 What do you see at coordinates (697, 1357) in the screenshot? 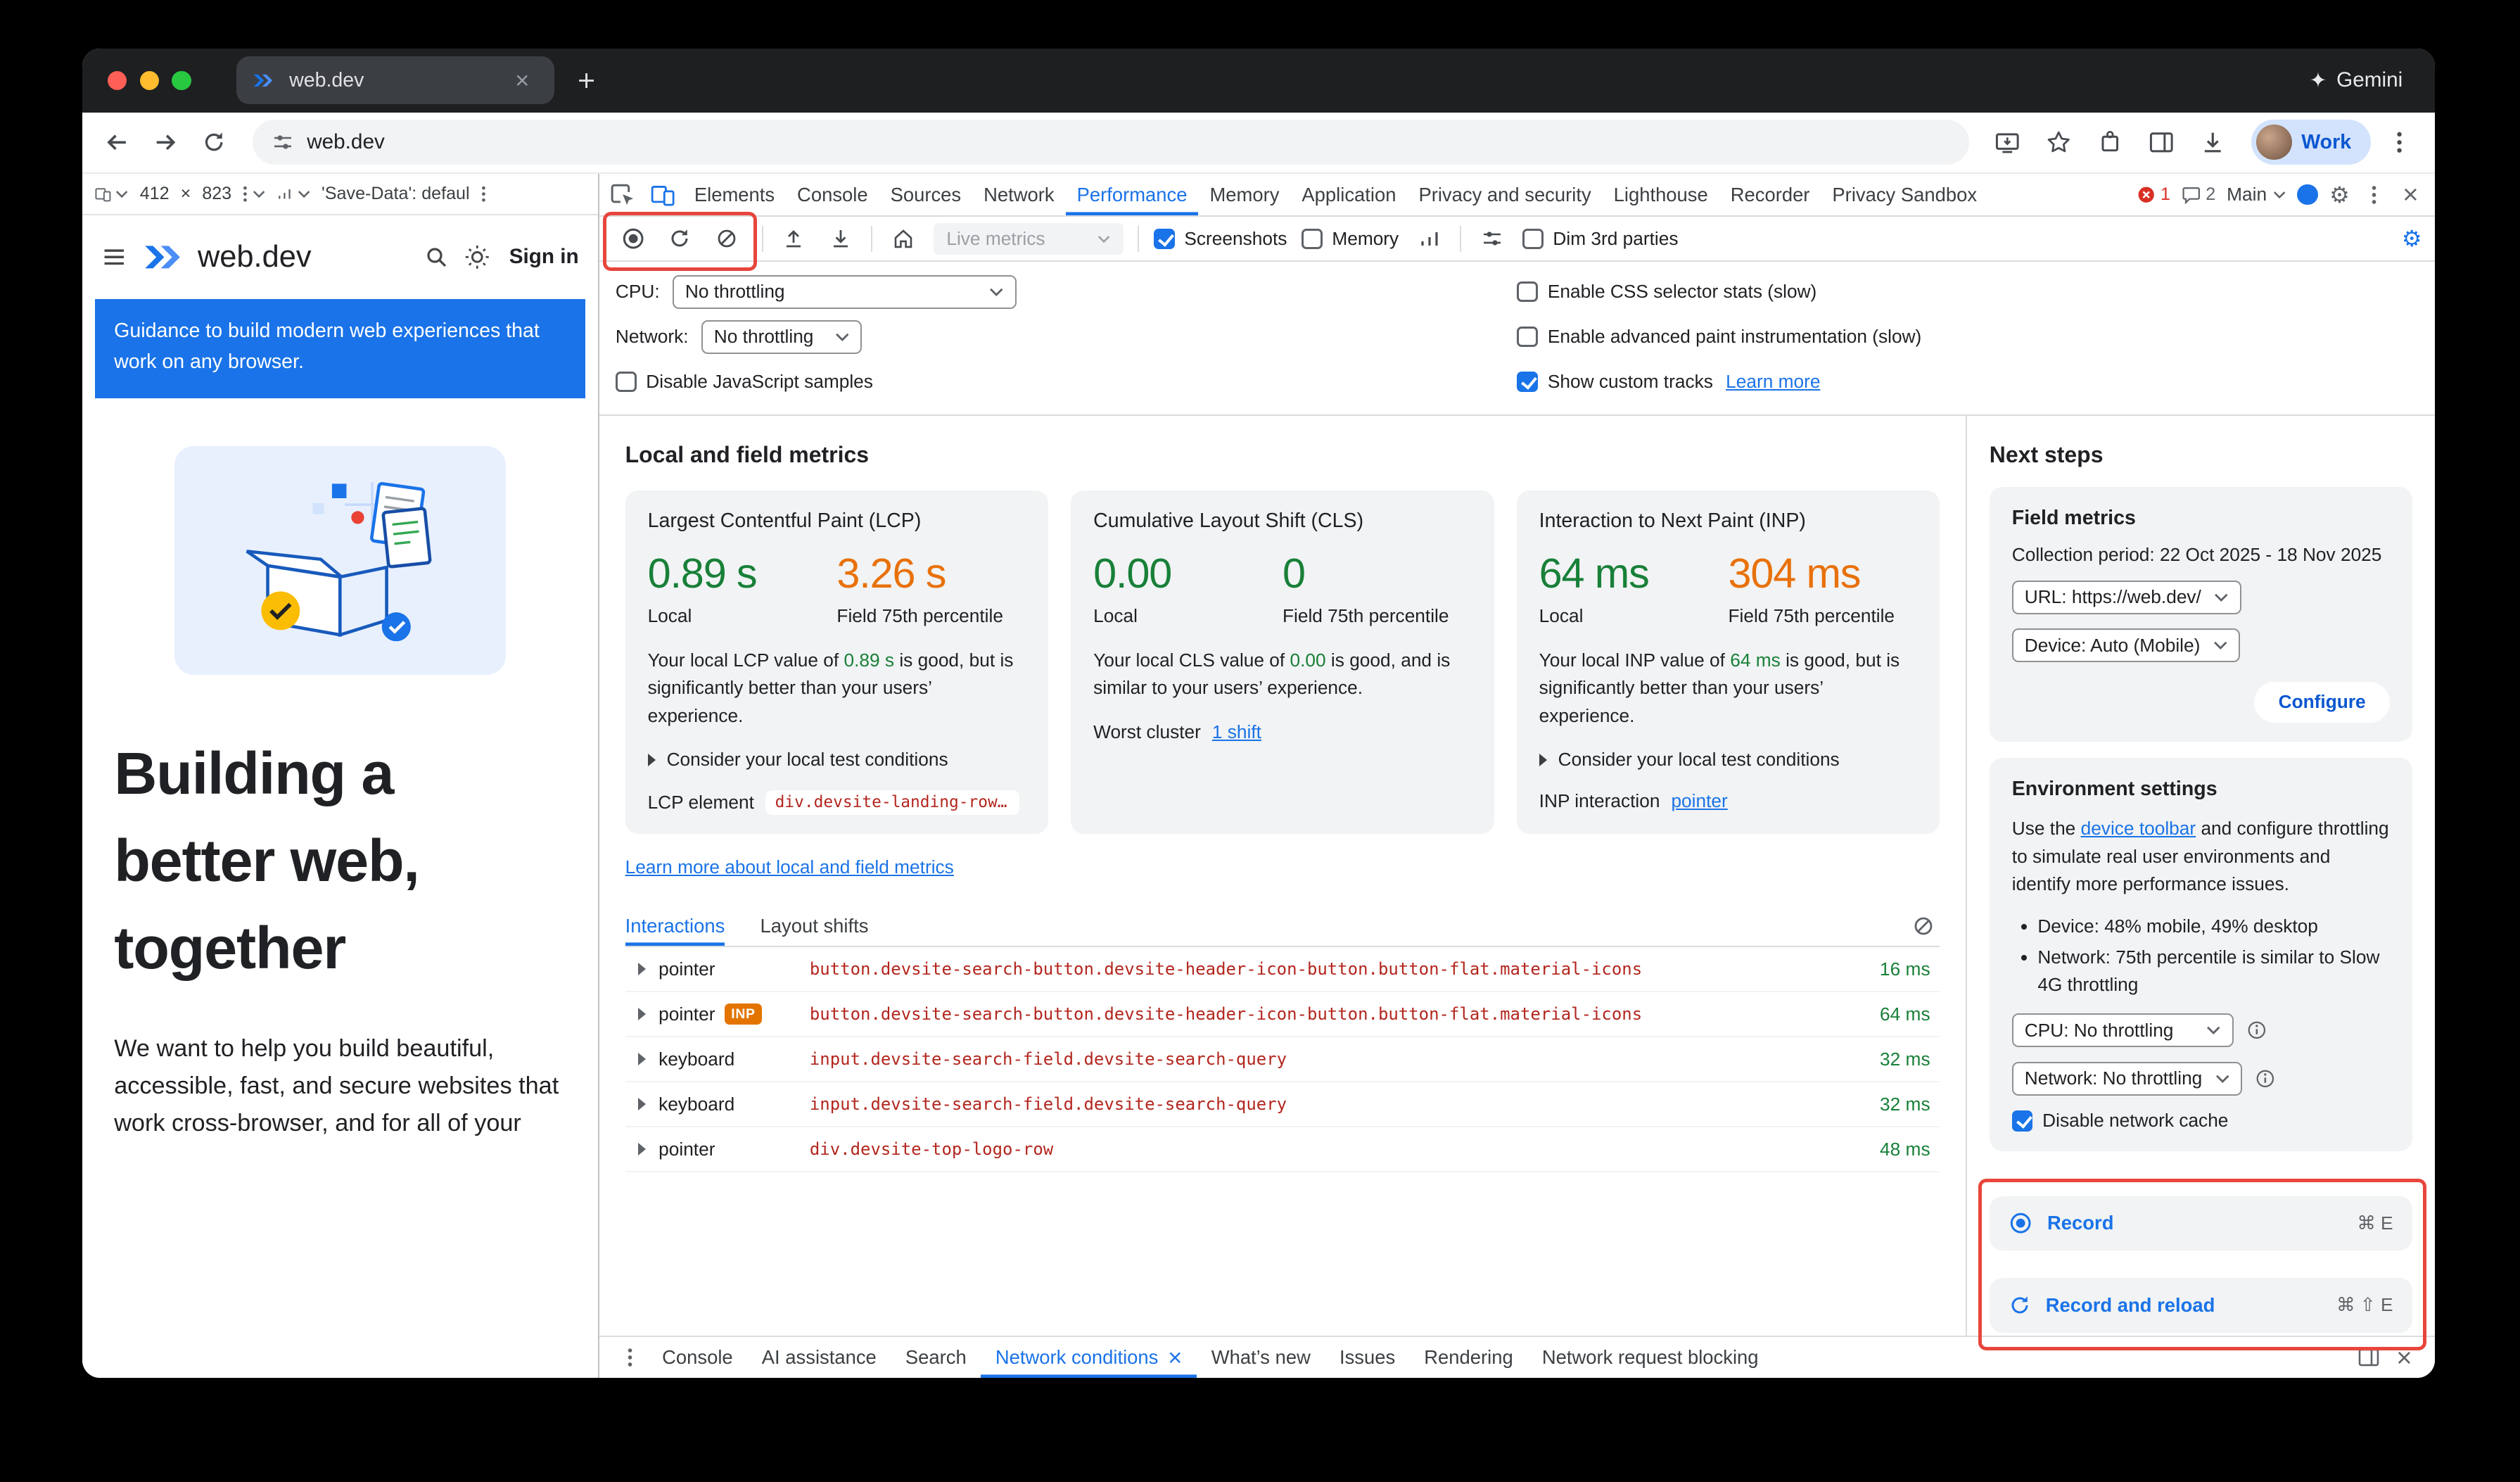
I see `drawer-tab-console: Console` at bounding box center [697, 1357].